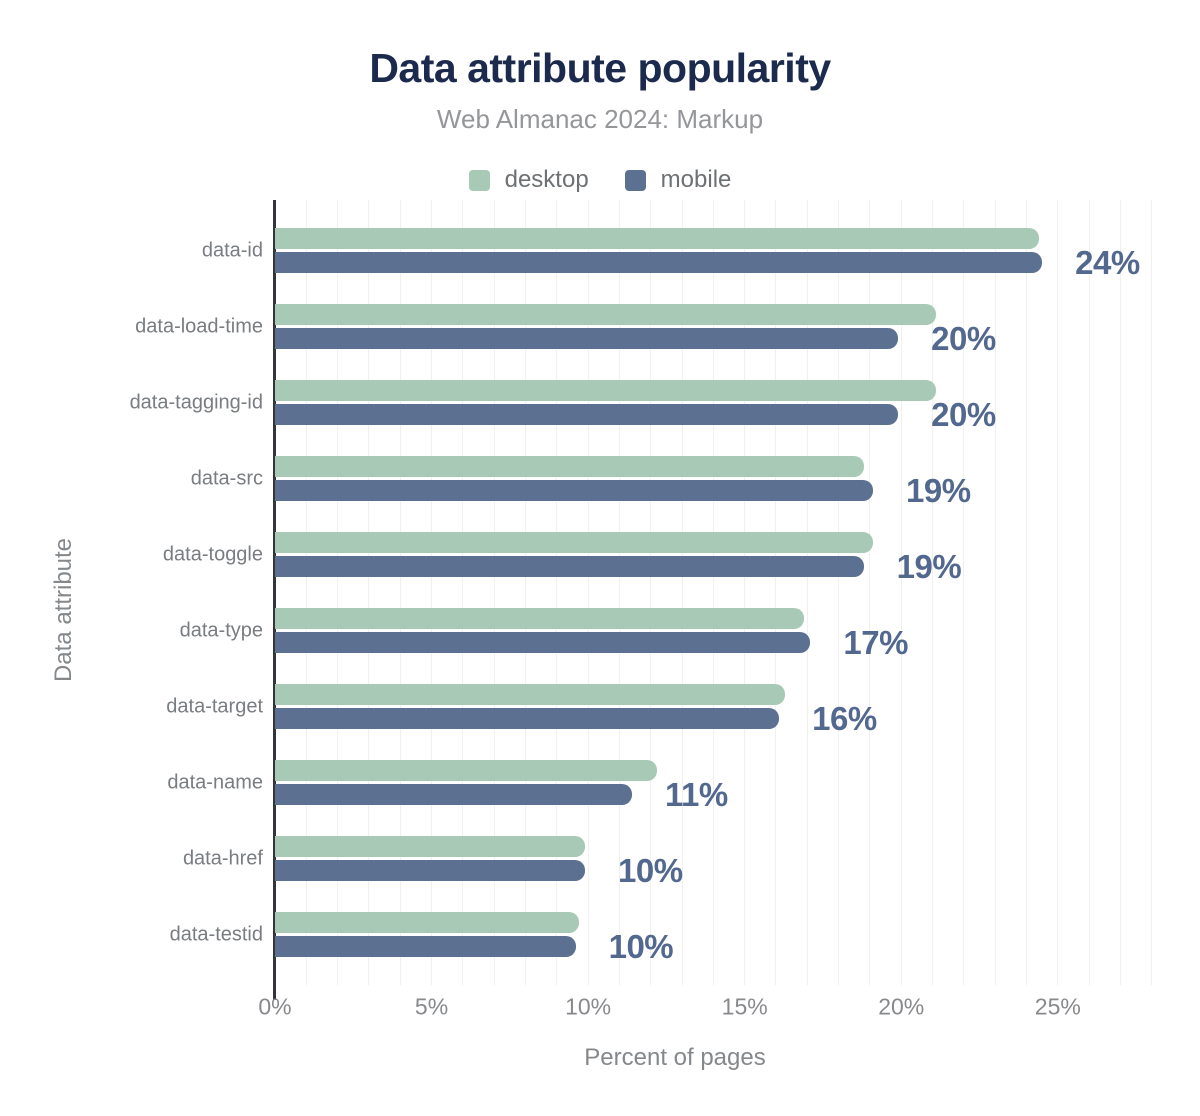  Describe the element at coordinates (938, 490) in the screenshot. I see `value-label-data-src: 19%` at that location.